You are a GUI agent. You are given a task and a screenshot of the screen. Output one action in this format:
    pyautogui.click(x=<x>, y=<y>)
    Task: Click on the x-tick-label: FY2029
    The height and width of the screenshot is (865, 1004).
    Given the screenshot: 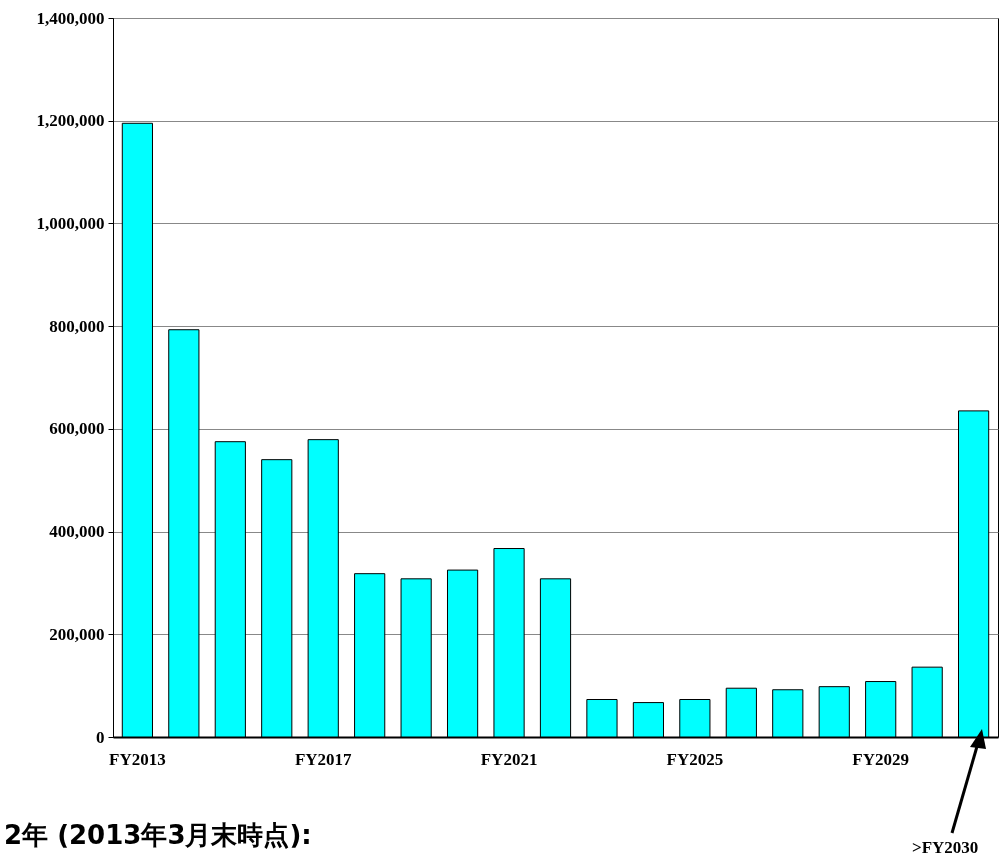 What is the action you would take?
    pyautogui.click(x=881, y=759)
    